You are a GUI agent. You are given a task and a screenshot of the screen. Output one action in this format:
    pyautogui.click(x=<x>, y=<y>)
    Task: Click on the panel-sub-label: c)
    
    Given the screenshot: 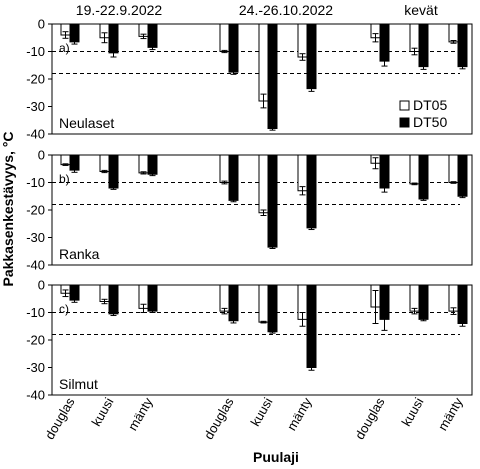 What is the action you would take?
    pyautogui.click(x=64, y=309)
    